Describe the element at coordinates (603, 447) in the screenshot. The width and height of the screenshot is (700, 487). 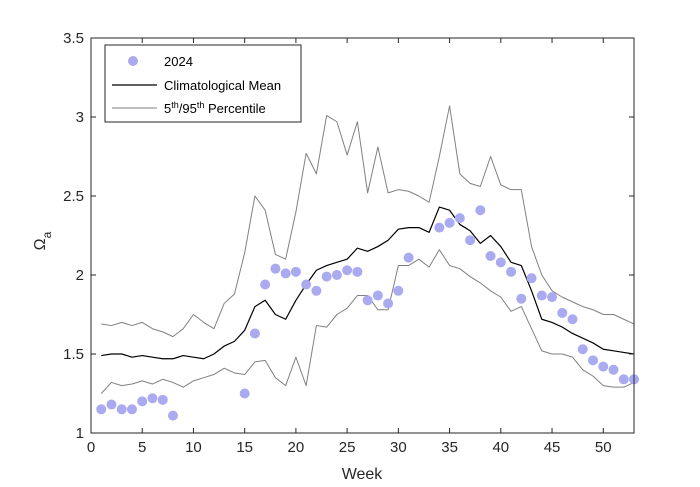
I see `x-tick-label: 50` at that location.